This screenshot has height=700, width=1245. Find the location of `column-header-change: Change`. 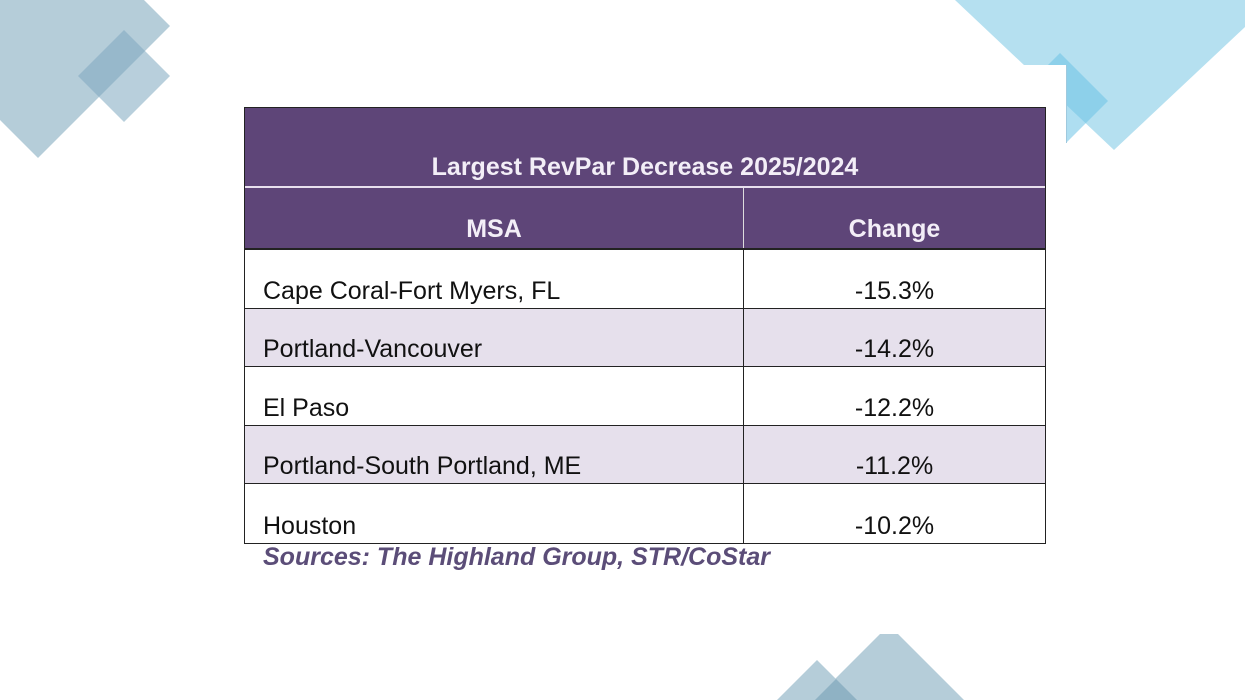

column-header-change: Change is located at coordinates (894, 229).